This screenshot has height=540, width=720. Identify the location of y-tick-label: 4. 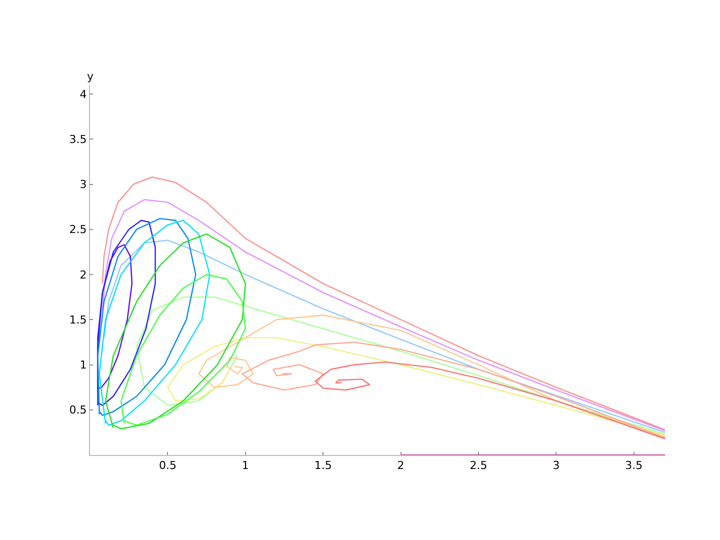
(83, 94).